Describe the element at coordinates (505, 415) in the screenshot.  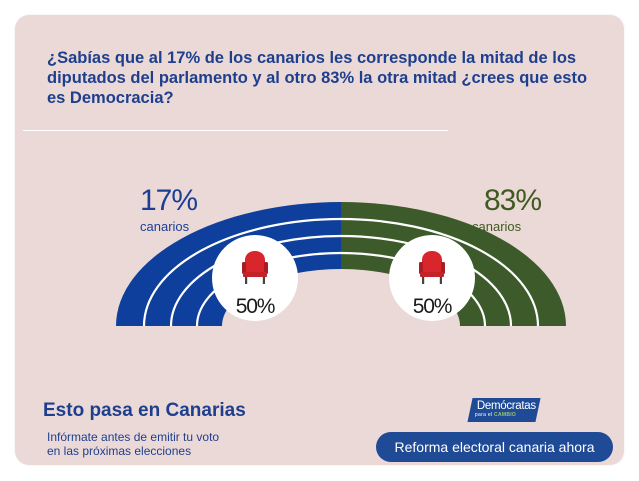
I see `logo-tagline-accent: CAMBIO` at that location.